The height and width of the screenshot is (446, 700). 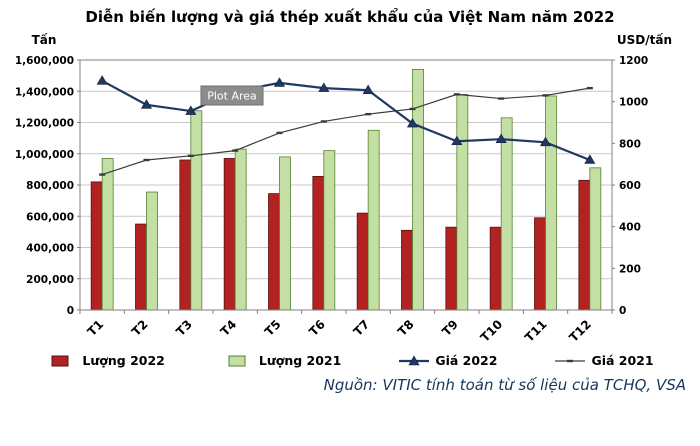 What do you see at coordinates (44, 92) in the screenshot?
I see `left-axis-tick-label: 1,400,000` at bounding box center [44, 92].